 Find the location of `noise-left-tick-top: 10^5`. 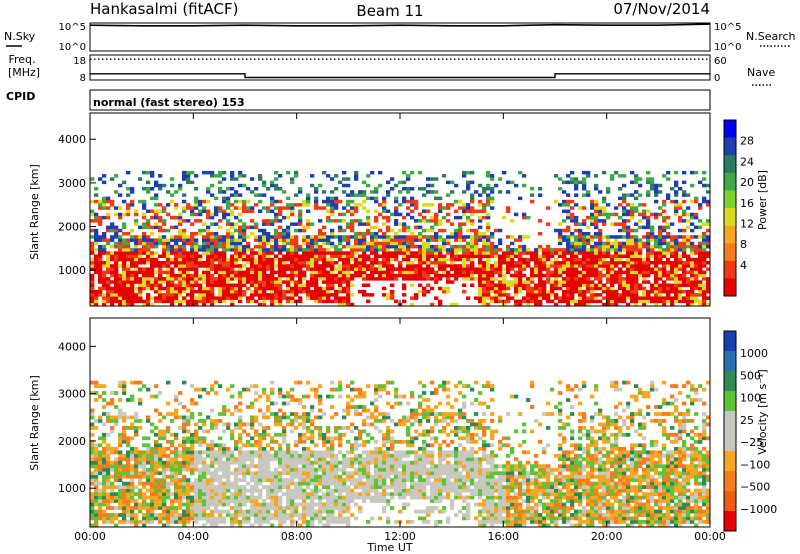

noise-left-tick-top: 10^5 is located at coordinates (72, 27).